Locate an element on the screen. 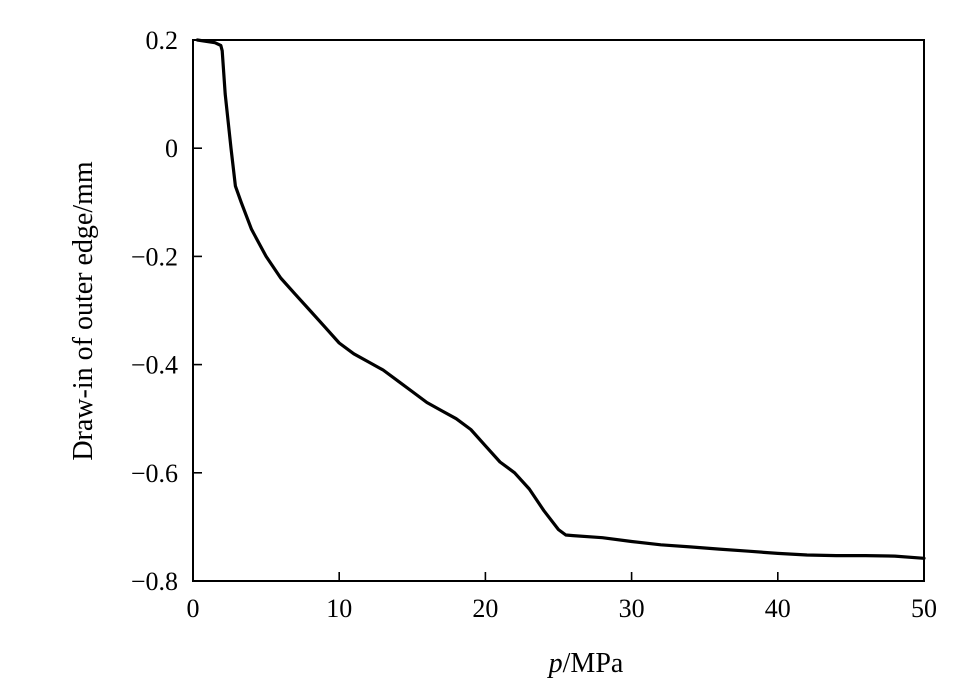 The width and height of the screenshot is (974, 695). y-tick-label: −0.8 is located at coordinates (154, 581).